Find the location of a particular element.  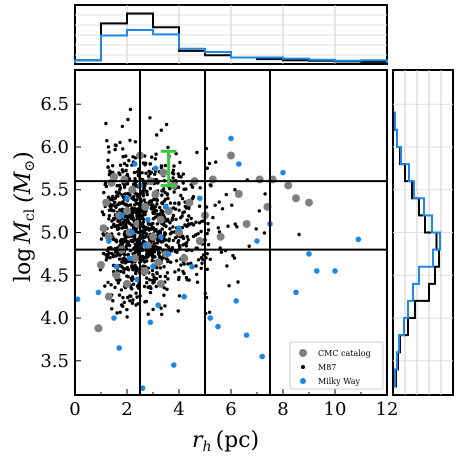

right-histogram is located at coordinates (423, 232).